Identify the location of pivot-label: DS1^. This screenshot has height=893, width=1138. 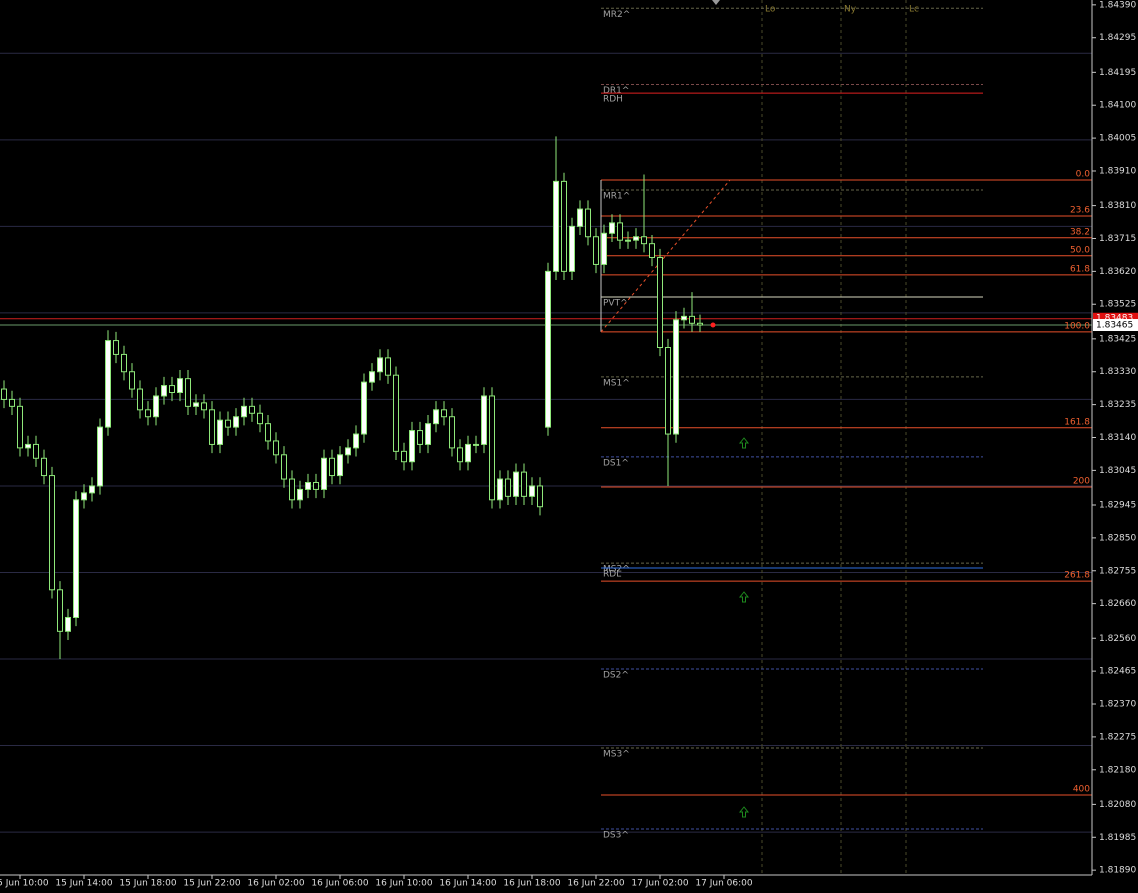
(616, 463).